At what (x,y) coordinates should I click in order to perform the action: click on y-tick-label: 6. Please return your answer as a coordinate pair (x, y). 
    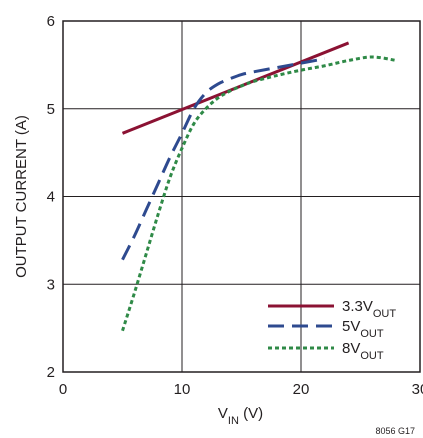
    Looking at the image, I should click on (51, 21).